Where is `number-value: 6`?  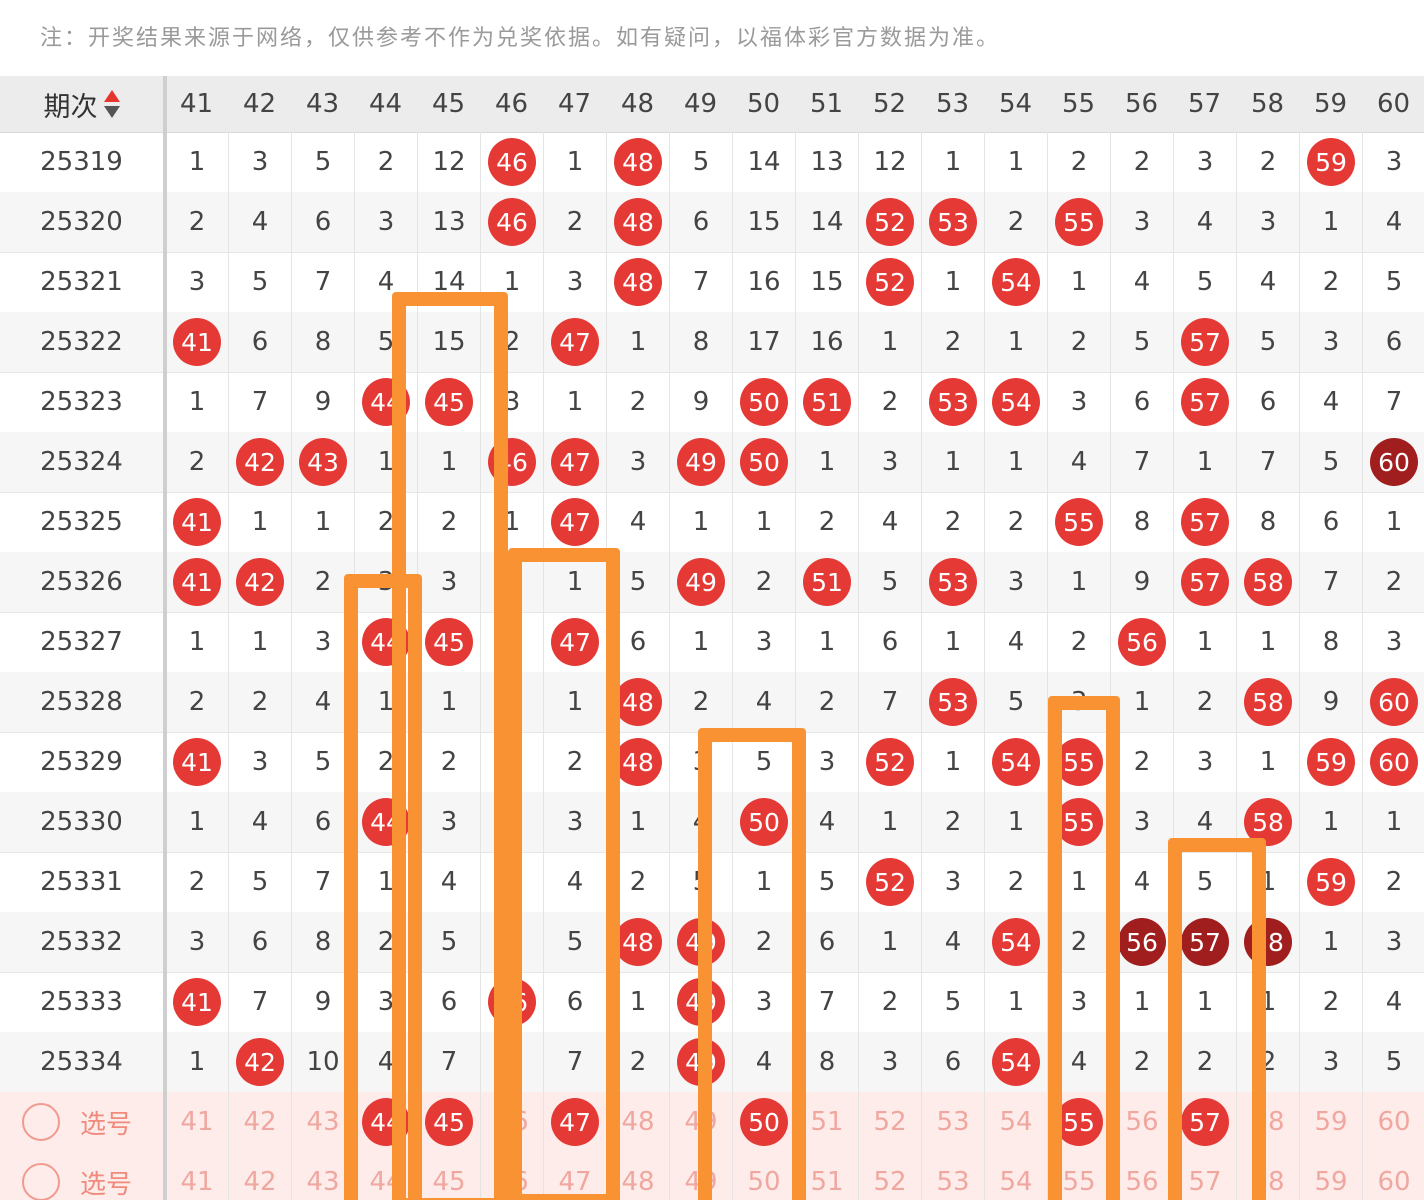
number-value: 6 is located at coordinates (827, 942).